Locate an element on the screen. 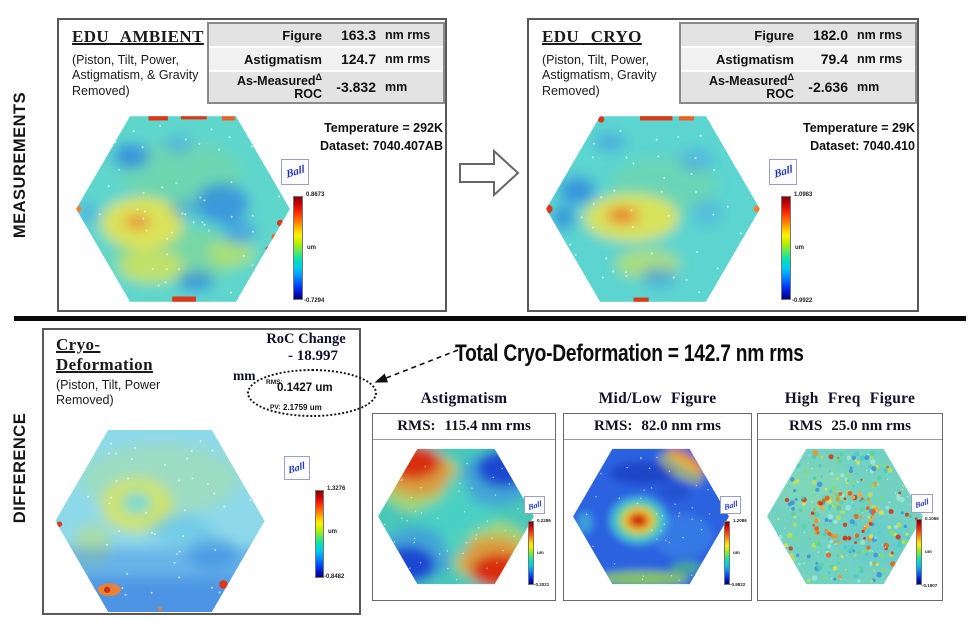 The height and width of the screenshot is (621, 980). colorbar-min: -0.1907 is located at coordinates (930, 585).